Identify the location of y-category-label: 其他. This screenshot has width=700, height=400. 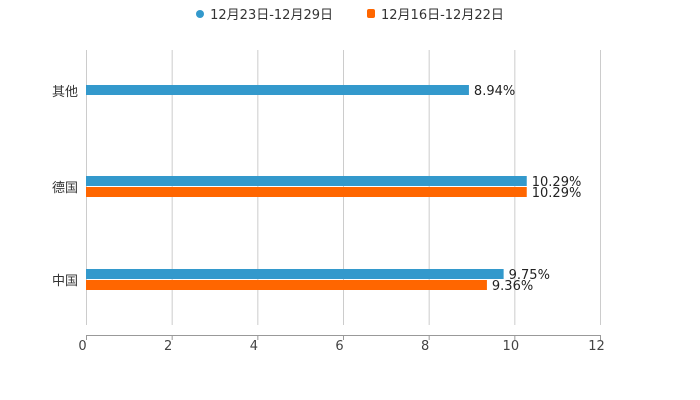
(65, 92).